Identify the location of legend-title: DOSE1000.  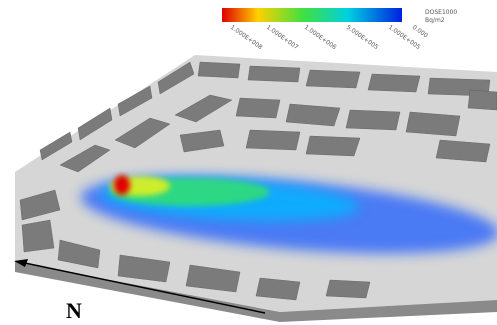
(441, 12).